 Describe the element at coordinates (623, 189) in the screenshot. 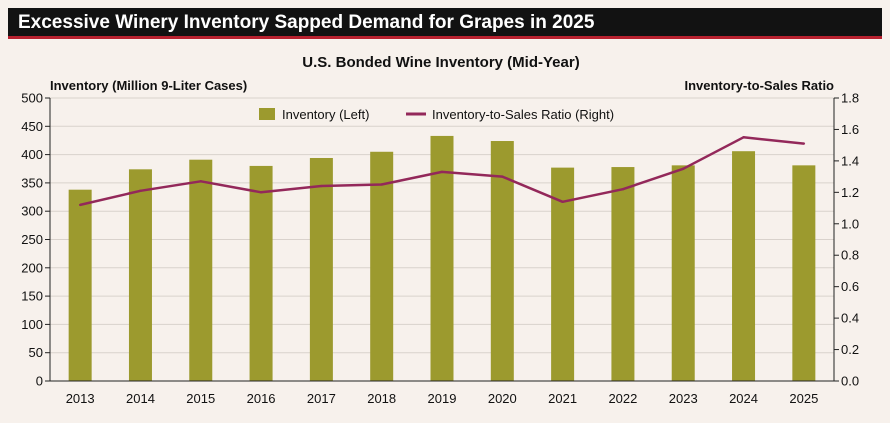

I see `ratio-point-2022` at that location.